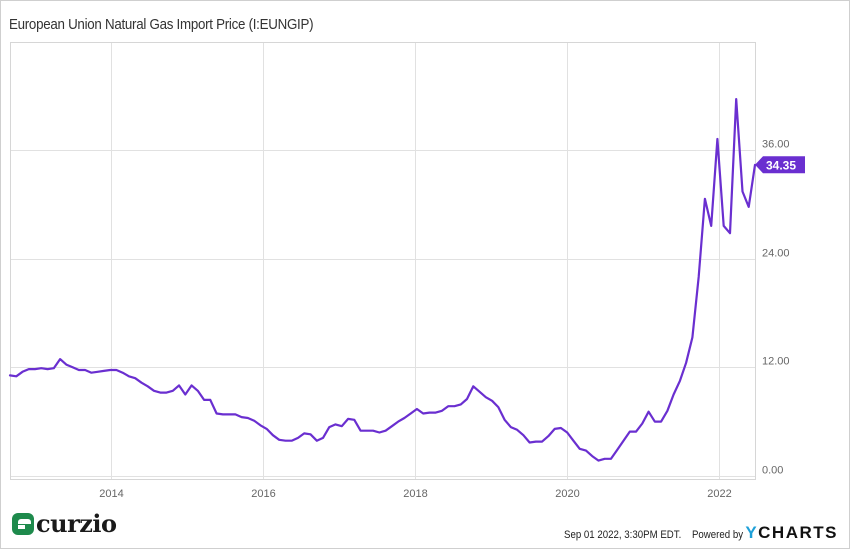 Image resolution: width=850 pixels, height=549 pixels. I want to click on curzio-logo: curzio, so click(64, 523).